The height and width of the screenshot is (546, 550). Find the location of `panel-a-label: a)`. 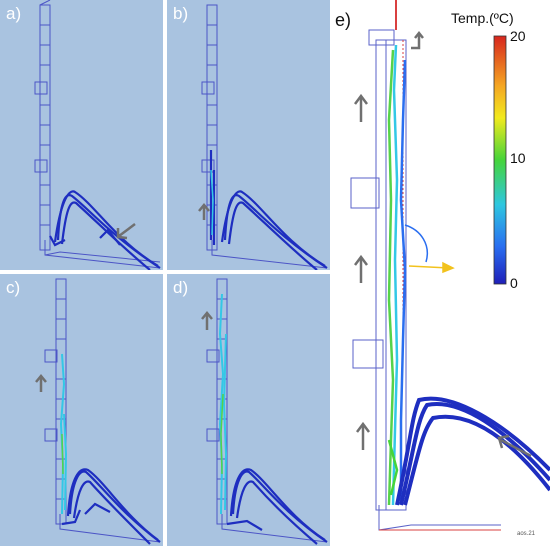

panel-a-label: a) is located at coordinates (14, 13).